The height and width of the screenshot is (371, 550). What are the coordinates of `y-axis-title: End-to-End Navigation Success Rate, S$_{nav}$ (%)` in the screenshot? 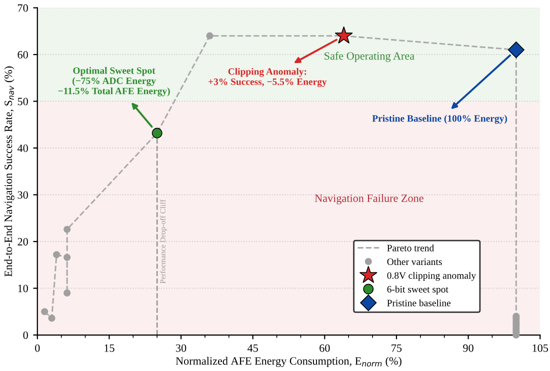 It's located at (9, 171).